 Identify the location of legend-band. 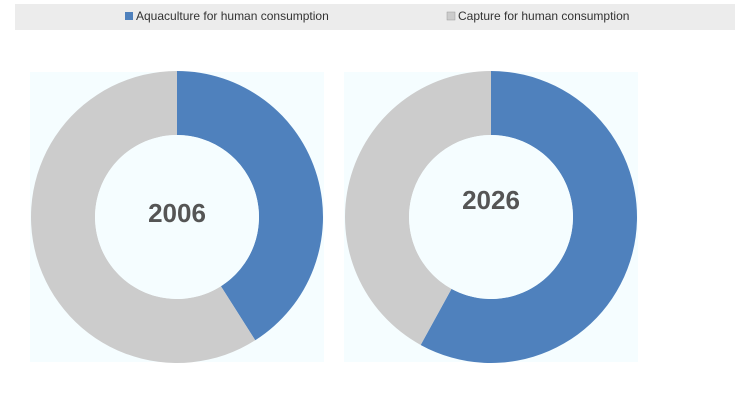
(375, 17).